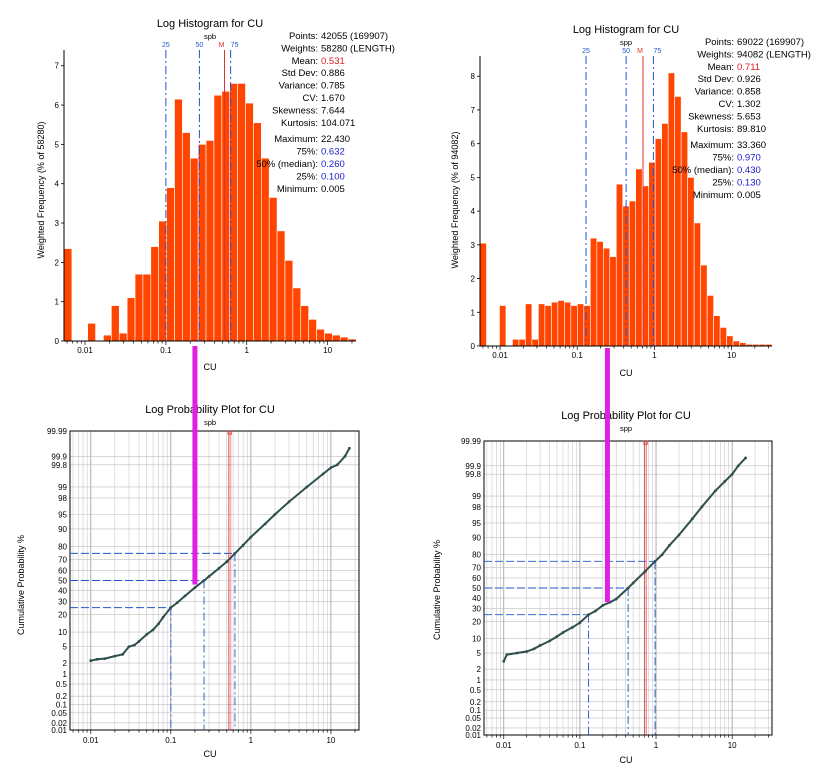 Image resolution: width=824 pixels, height=768 pixels. What do you see at coordinates (749, 104) in the screenshot?
I see `stat-value: 1.302` at bounding box center [749, 104].